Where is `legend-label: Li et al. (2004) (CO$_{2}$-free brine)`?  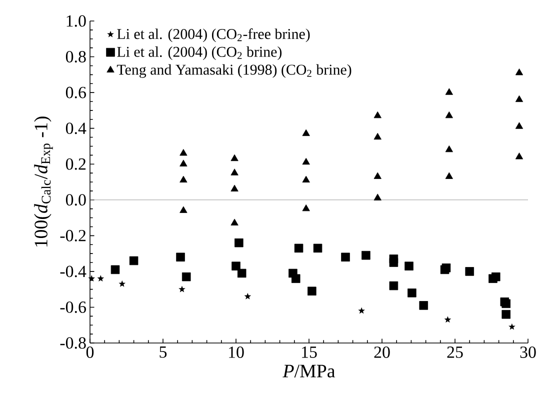
legend-label: Li et al. (2004) (CO$_{2}$-free brine) is located at coordinates (213, 35).